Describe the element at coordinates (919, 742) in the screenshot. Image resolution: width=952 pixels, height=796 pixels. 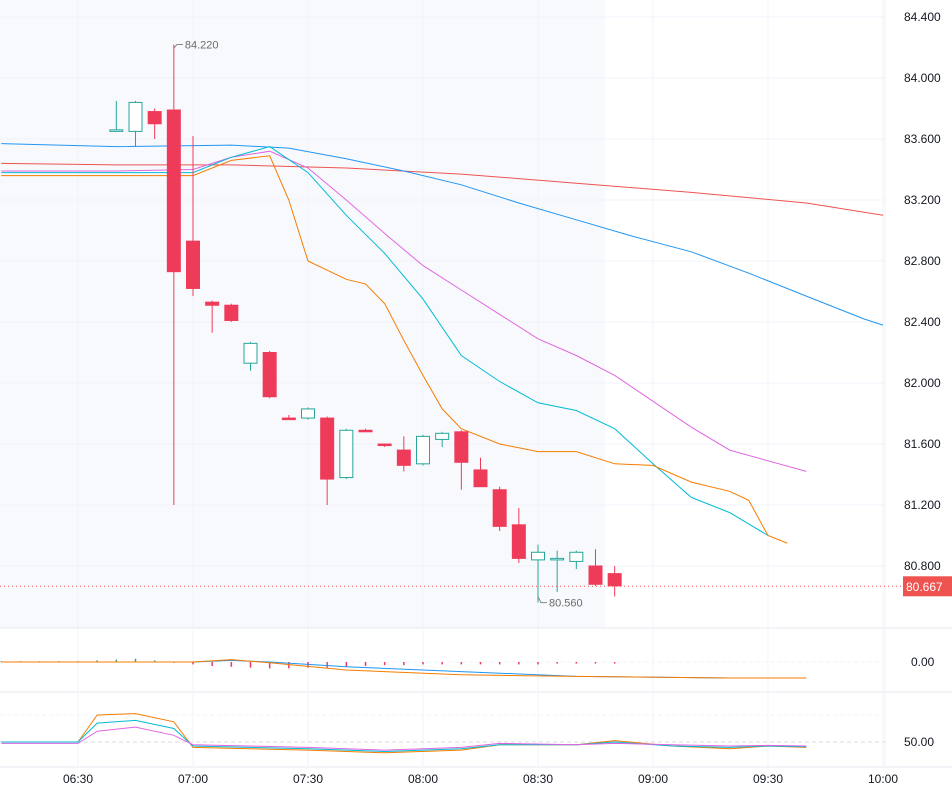
I see `indicator2-tick-label: 50.00` at that location.